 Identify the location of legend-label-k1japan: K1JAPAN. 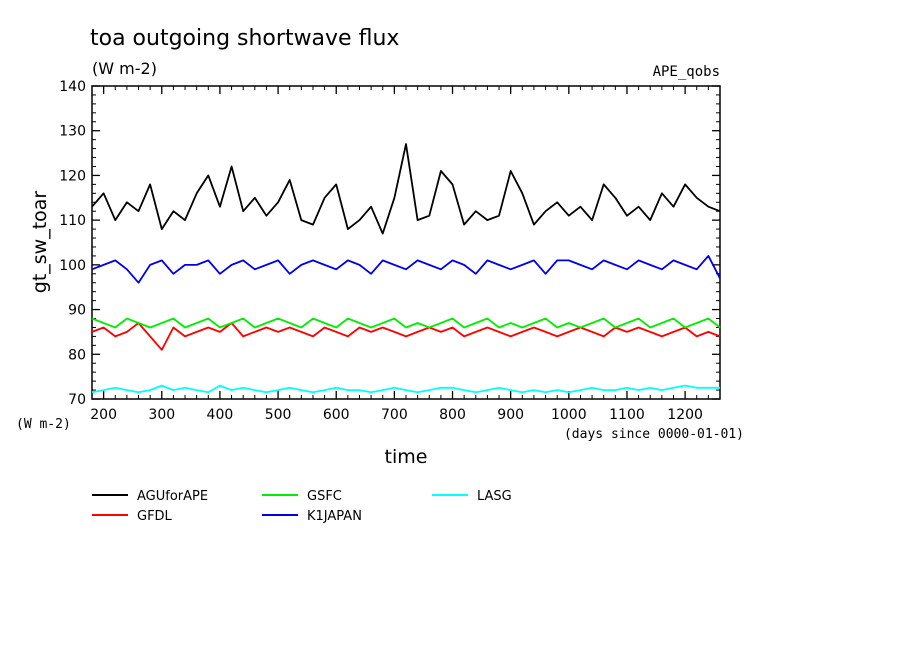
(334, 516).